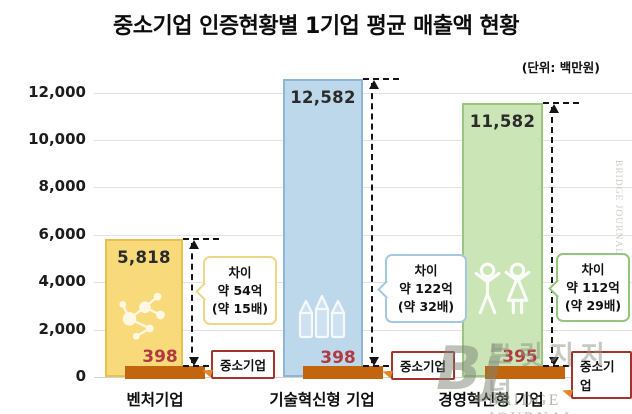 The height and width of the screenshot is (414, 632). What do you see at coordinates (62, 186) in the screenshot?
I see `y-tick-label: 8,000` at bounding box center [62, 186].